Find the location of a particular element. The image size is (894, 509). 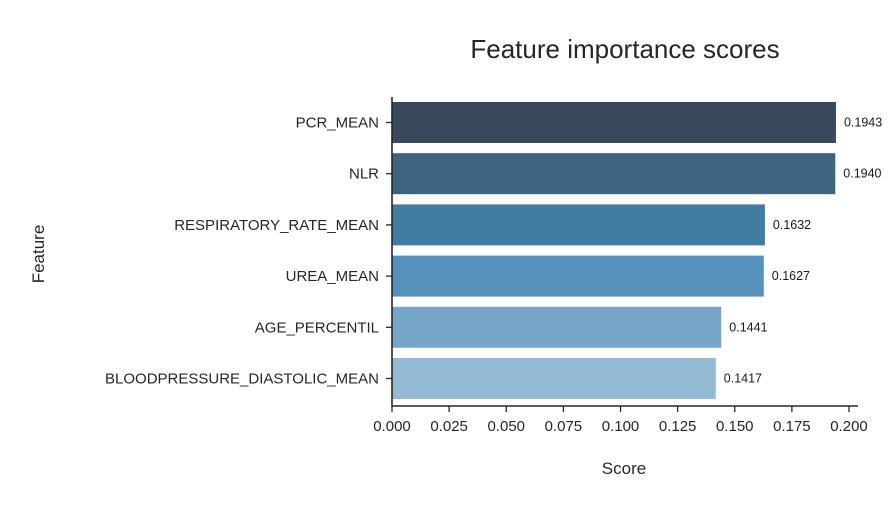

x-tick-label: 0.025 is located at coordinates (449, 426).